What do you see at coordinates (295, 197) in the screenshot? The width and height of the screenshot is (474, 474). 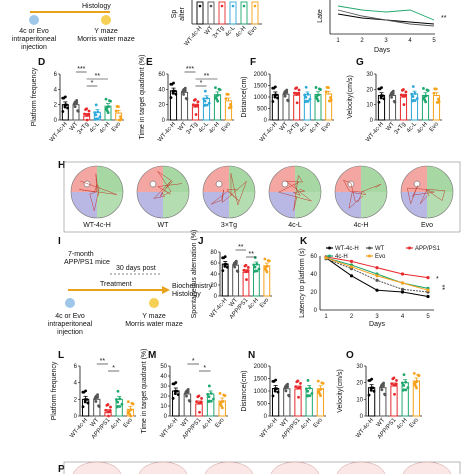 I see `arena: 4c-L` at bounding box center [295, 197].